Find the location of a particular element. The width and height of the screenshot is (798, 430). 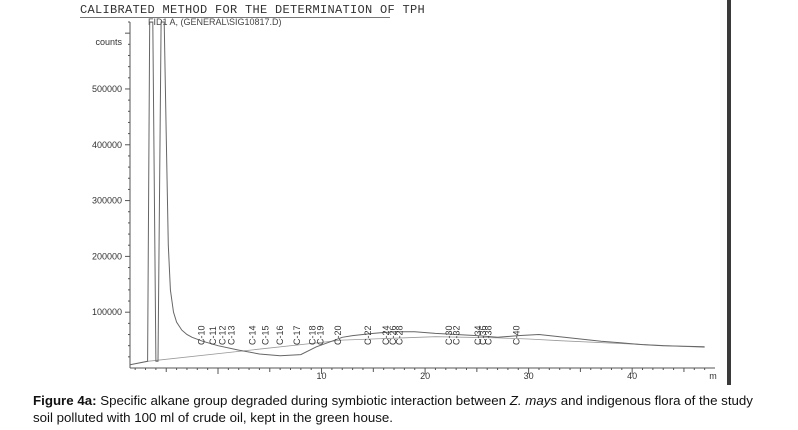

x-tick-label: 20 is located at coordinates (425, 376).